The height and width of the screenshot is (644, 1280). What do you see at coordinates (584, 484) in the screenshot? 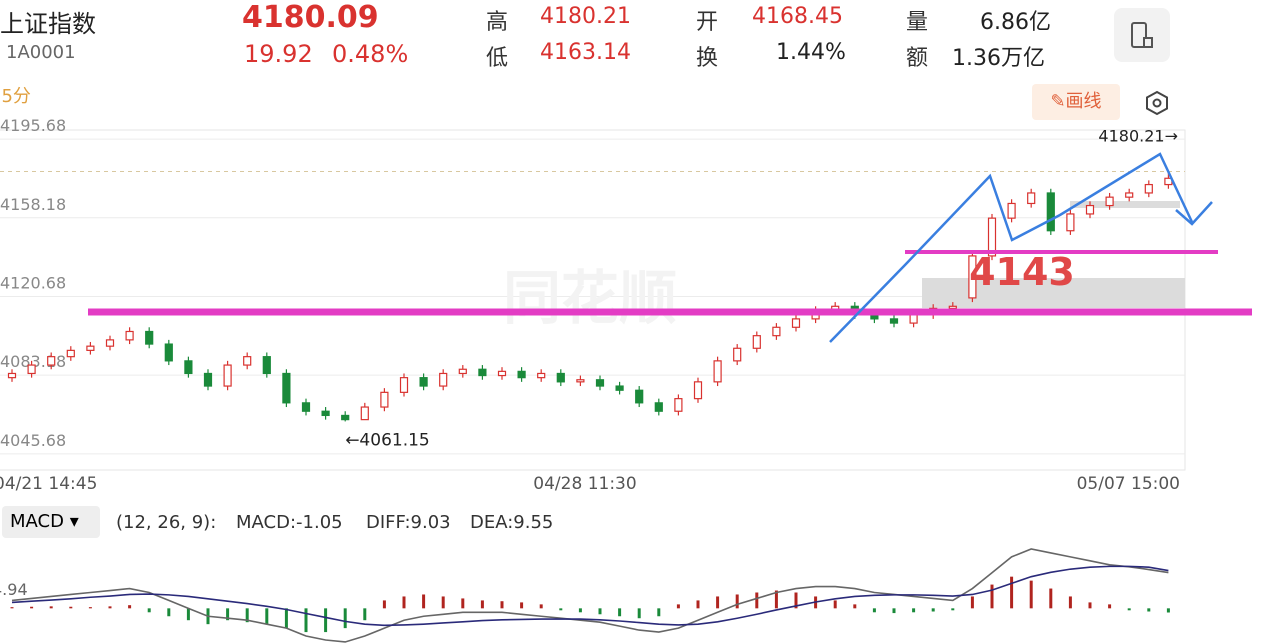
I see `x-tick-label: 04/28 11:30` at bounding box center [584, 484].